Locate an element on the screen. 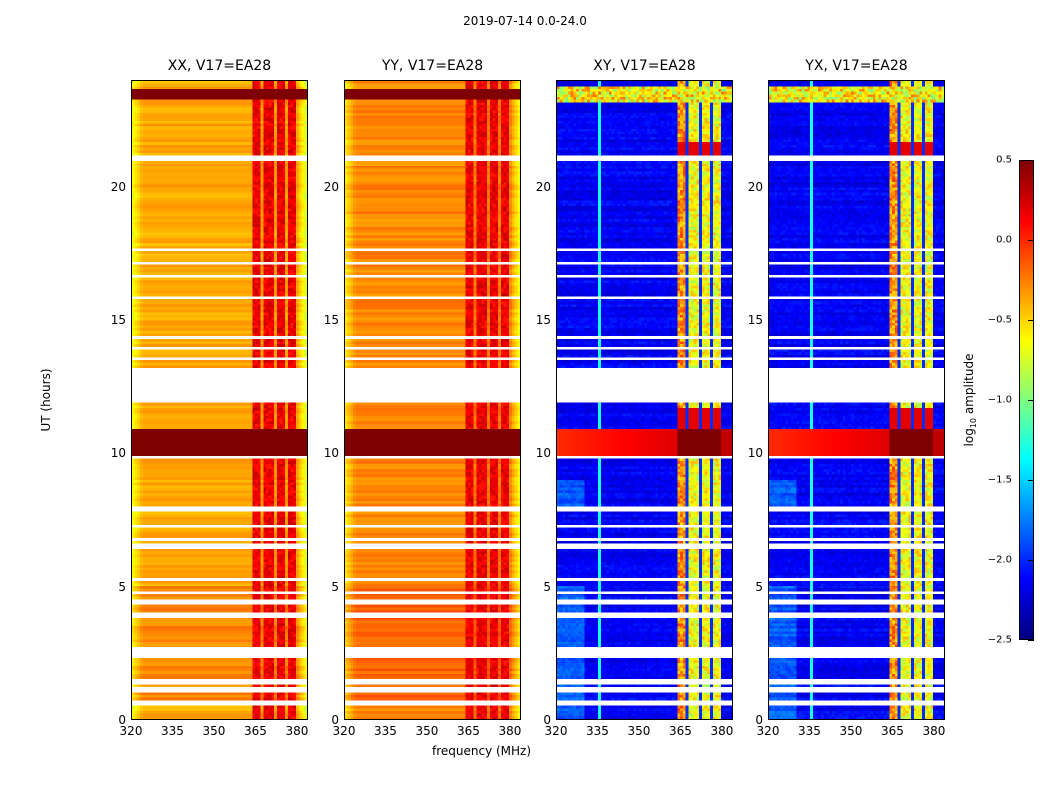 The width and height of the screenshot is (1050, 800). colorbar-tick-label: 0.0 is located at coordinates (1004, 240).